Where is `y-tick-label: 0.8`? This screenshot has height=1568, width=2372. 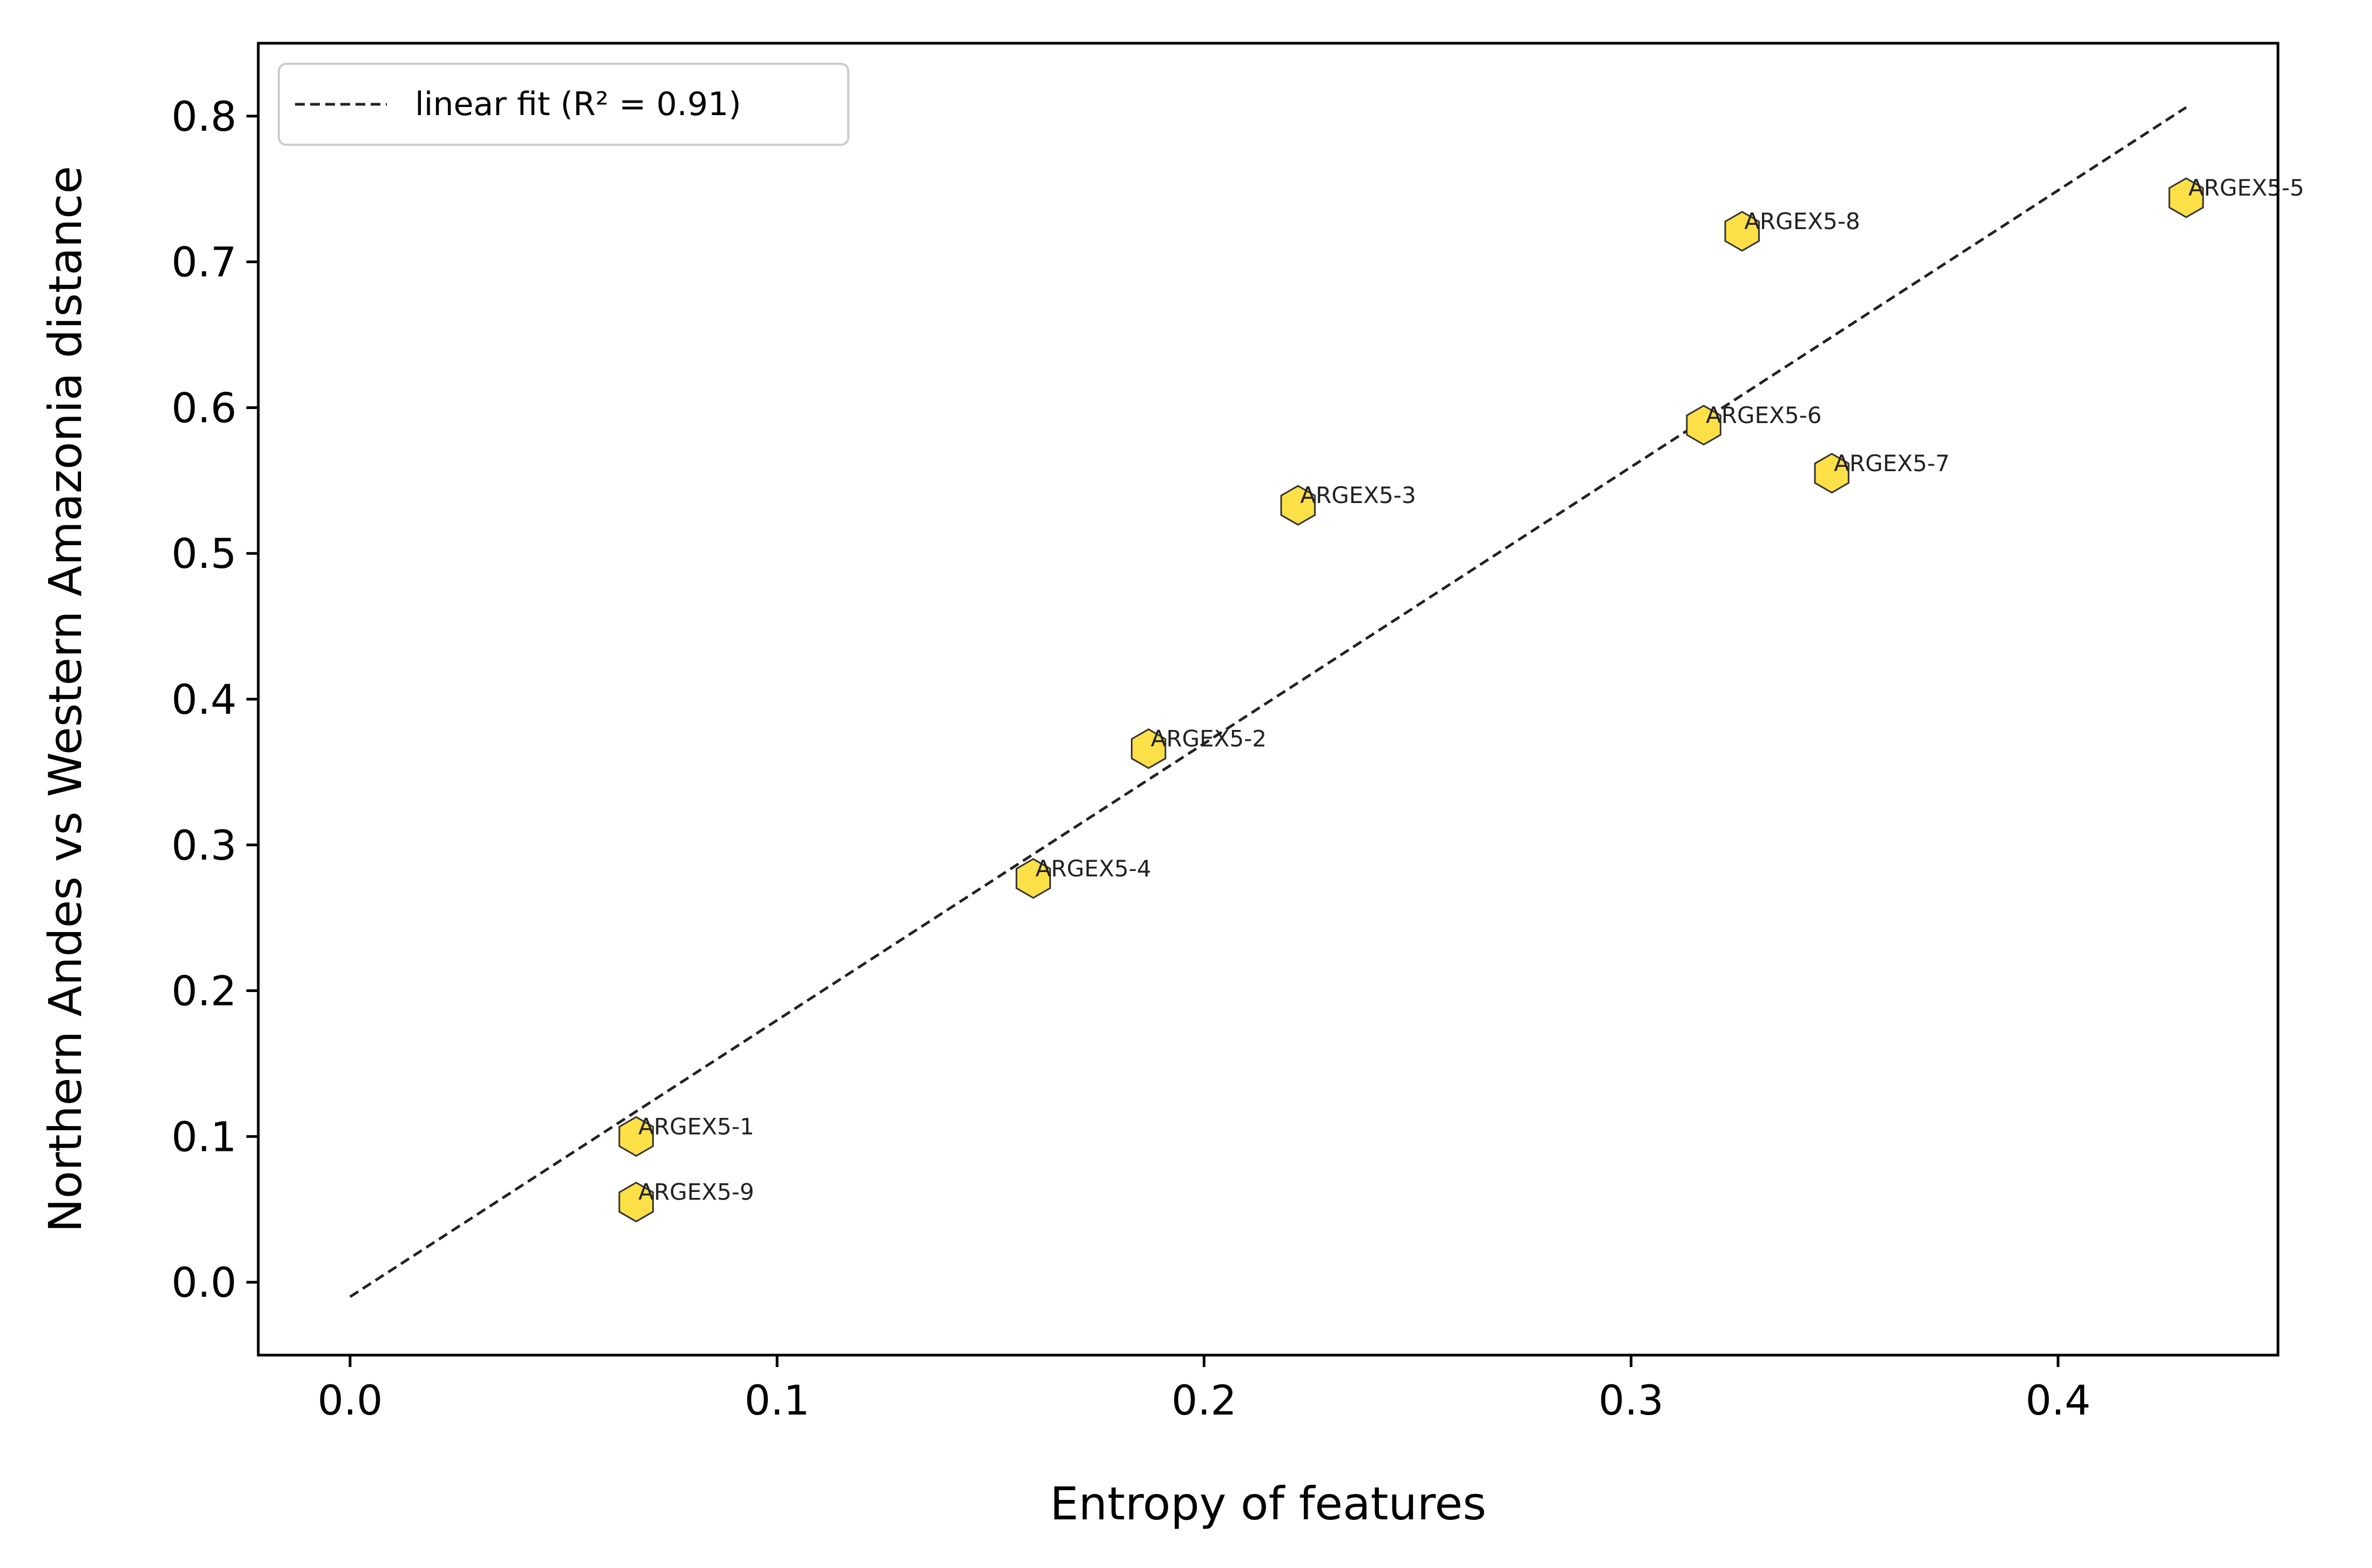
y-tick-label: 0.8 is located at coordinates (204, 116).